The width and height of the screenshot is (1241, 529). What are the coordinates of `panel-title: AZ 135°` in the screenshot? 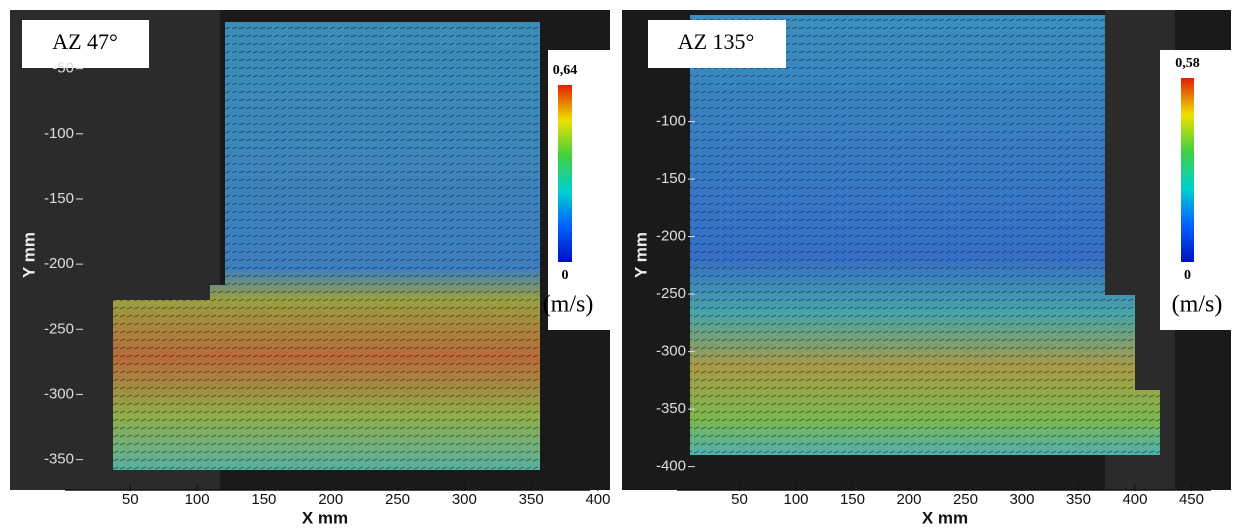 It's located at (716, 41).